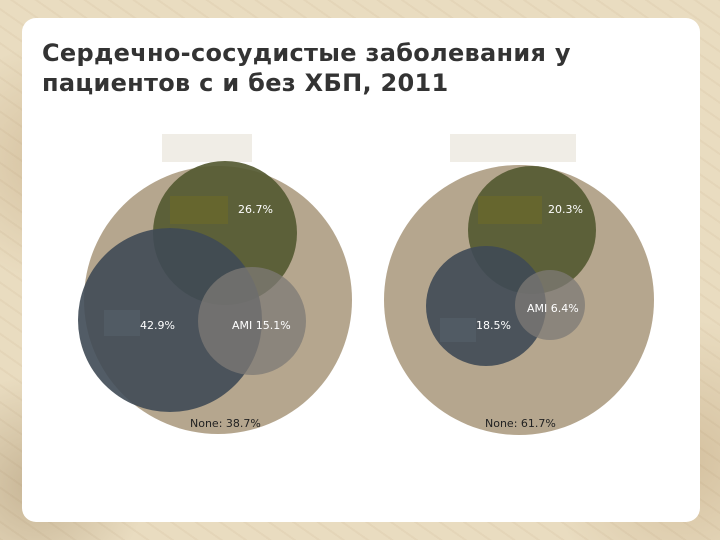  I want to click on left-percent-label: 18.5%, so click(493, 325).